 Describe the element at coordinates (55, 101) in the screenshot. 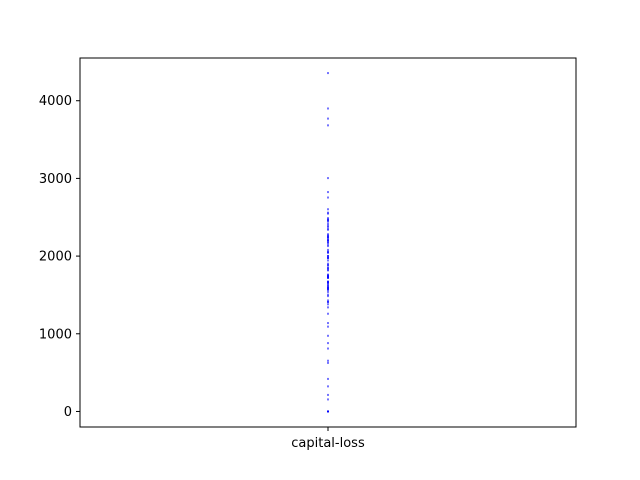

I see `y-tick-label: 4000` at that location.